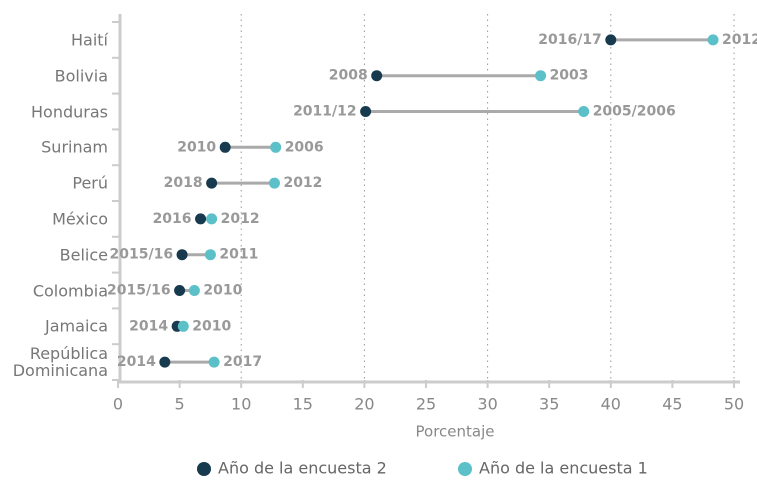 The width and height of the screenshot is (757, 481). Describe the element at coordinates (303, 404) in the screenshot. I see `x-tick-label: 15` at that location.